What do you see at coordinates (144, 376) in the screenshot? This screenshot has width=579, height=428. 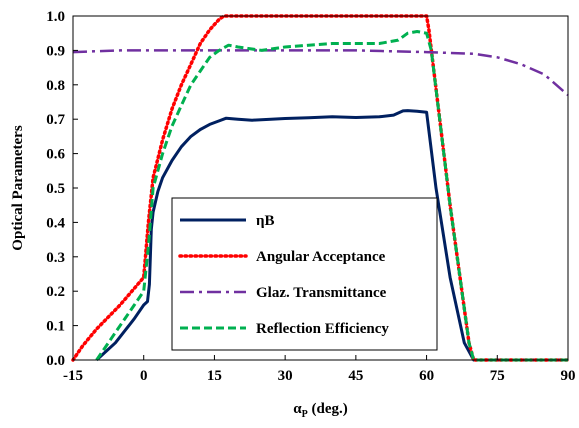 I see `x-tick-label: 0` at bounding box center [144, 376].